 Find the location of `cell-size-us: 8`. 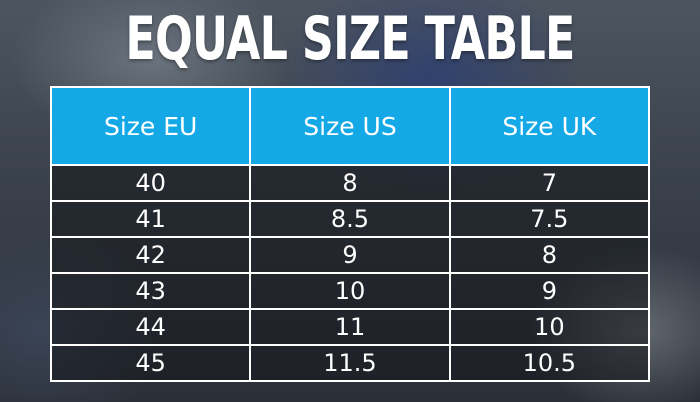

cell-size-us: 8 is located at coordinates (350, 183).